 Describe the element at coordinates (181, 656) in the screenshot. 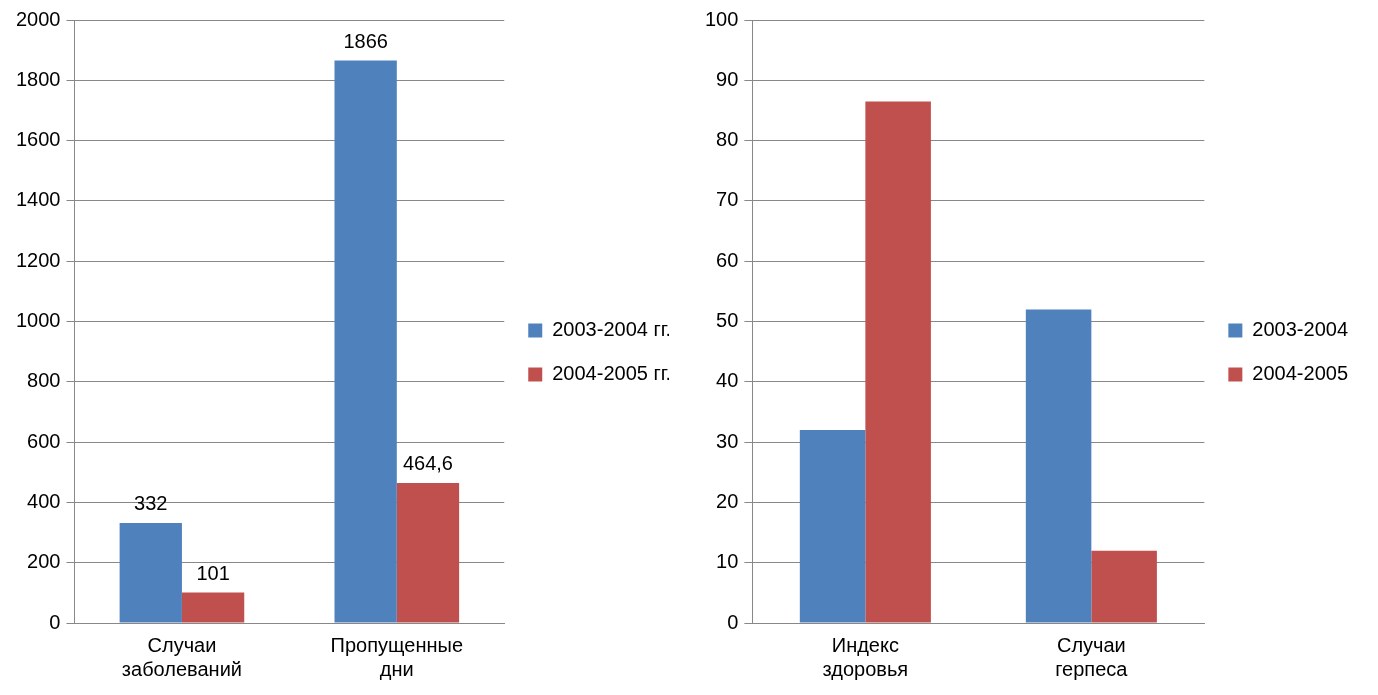

I see `x-tick-label: Случаи заболеваний` at that location.